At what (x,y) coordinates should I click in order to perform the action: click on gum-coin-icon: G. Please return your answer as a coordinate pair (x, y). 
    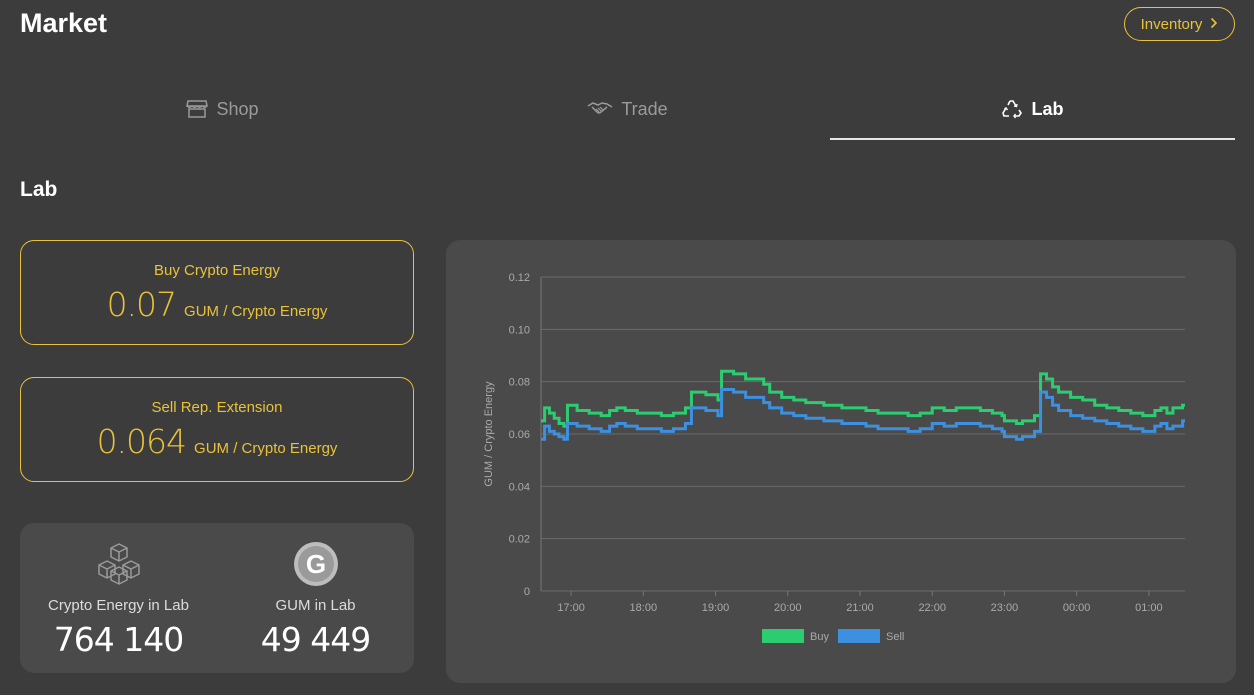
    Looking at the image, I should click on (316, 564).